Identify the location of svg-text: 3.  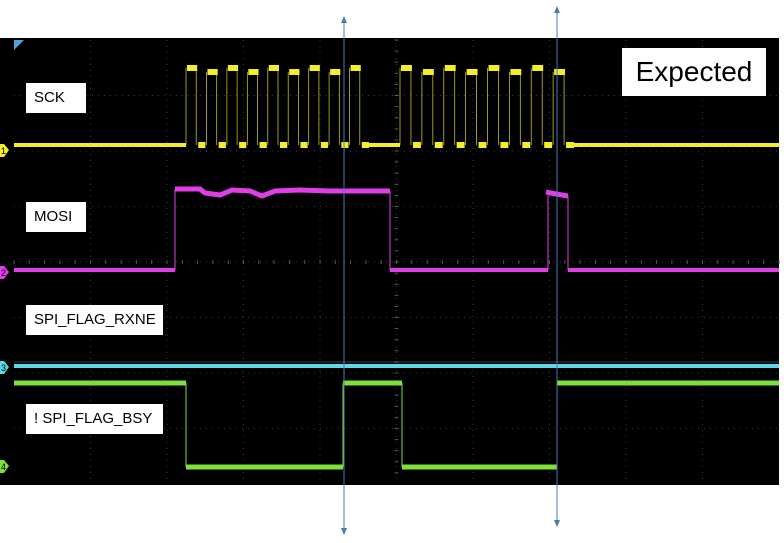
(3, 368).